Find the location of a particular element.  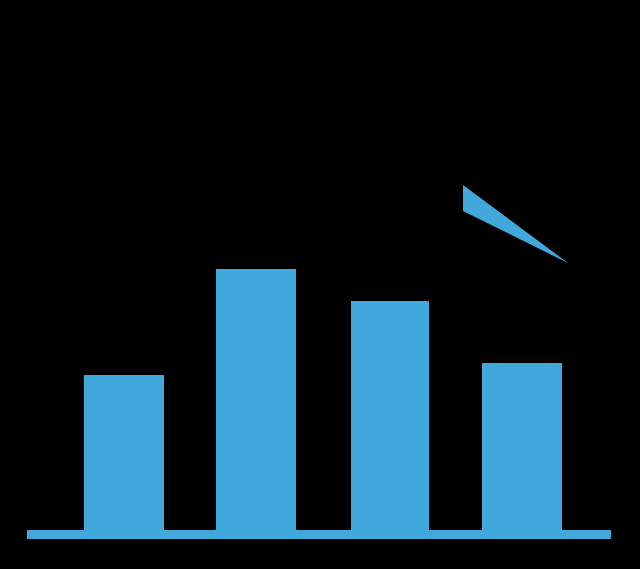

downward-swoosh-shape is located at coordinates (515, 224).